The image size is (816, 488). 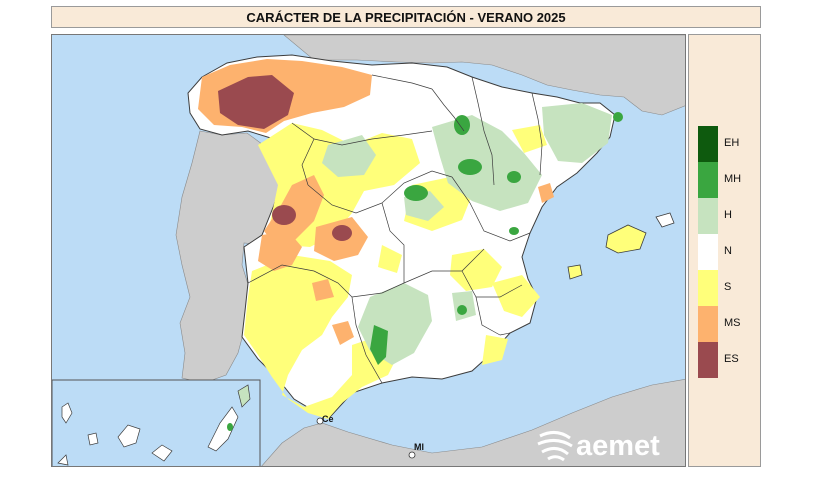 I want to click on aemet-logo: aemet, so click(x=598, y=446).